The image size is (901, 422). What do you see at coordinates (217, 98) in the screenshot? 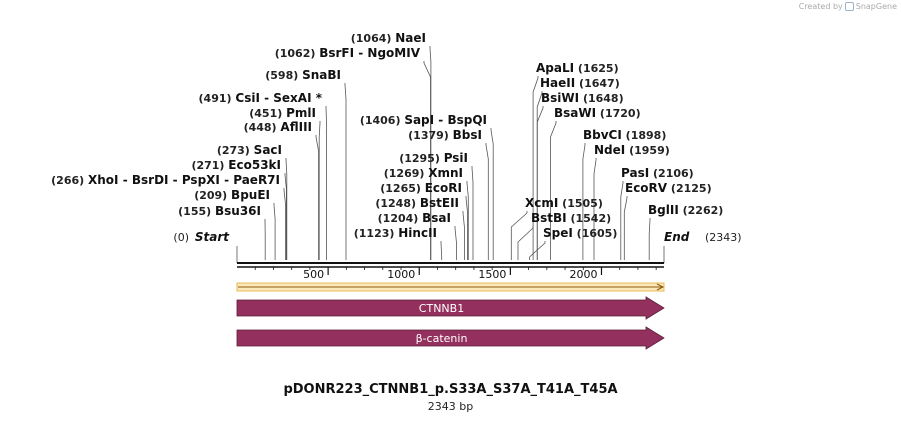
I see `site-pos-csii: (491)` at bounding box center [217, 98].